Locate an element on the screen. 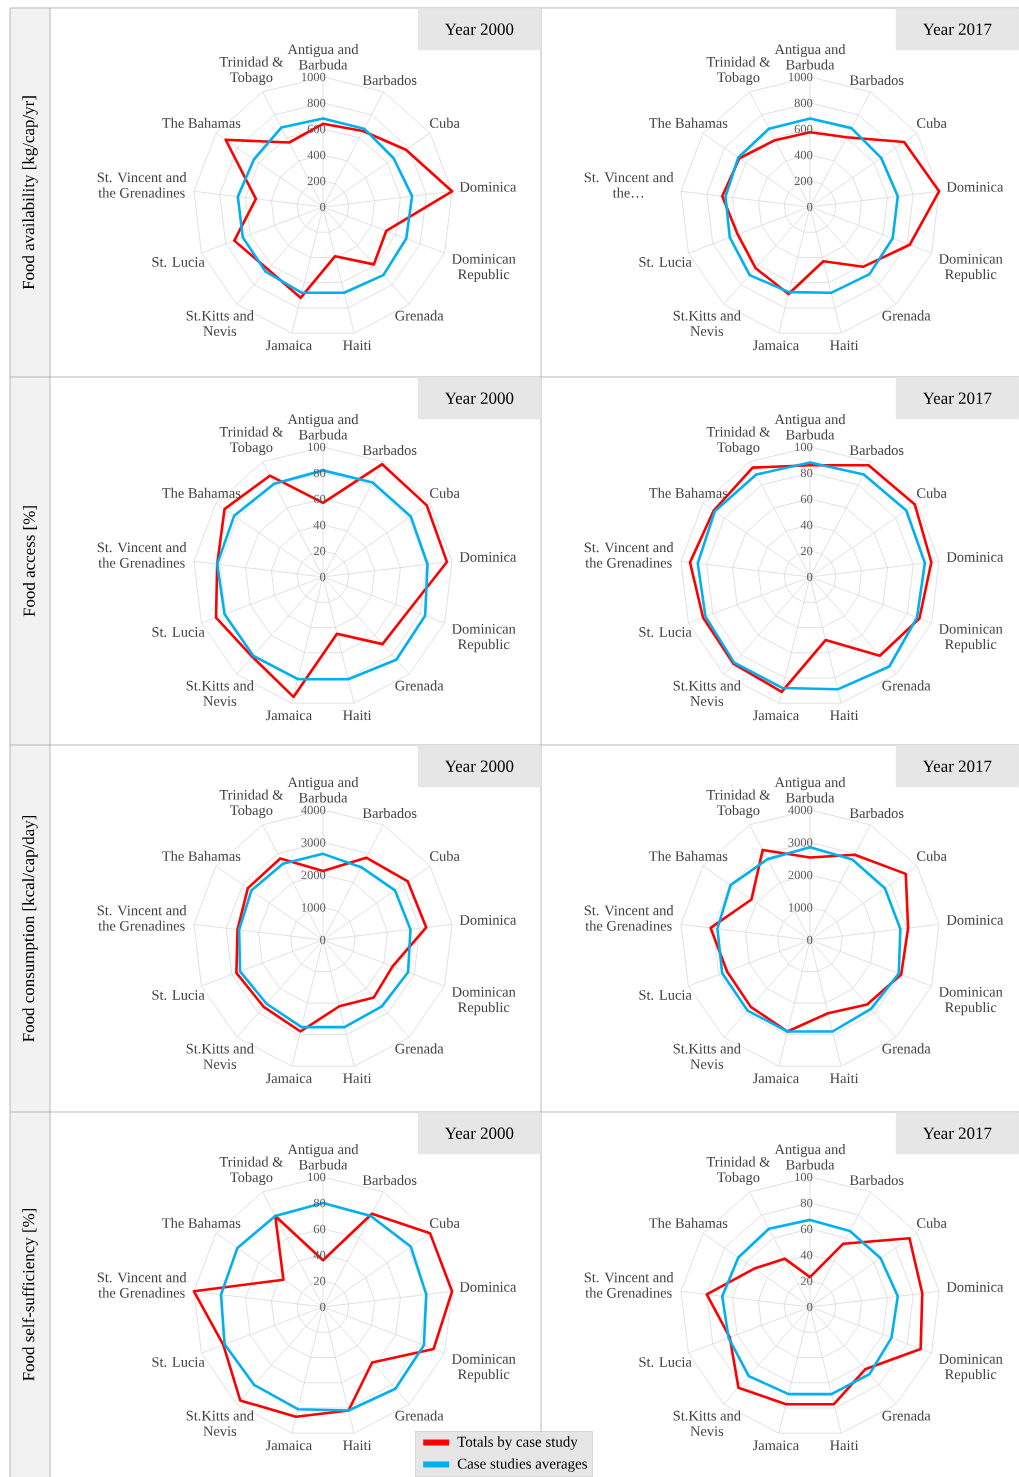  chart-title: Year 2000 is located at coordinates (479, 398).